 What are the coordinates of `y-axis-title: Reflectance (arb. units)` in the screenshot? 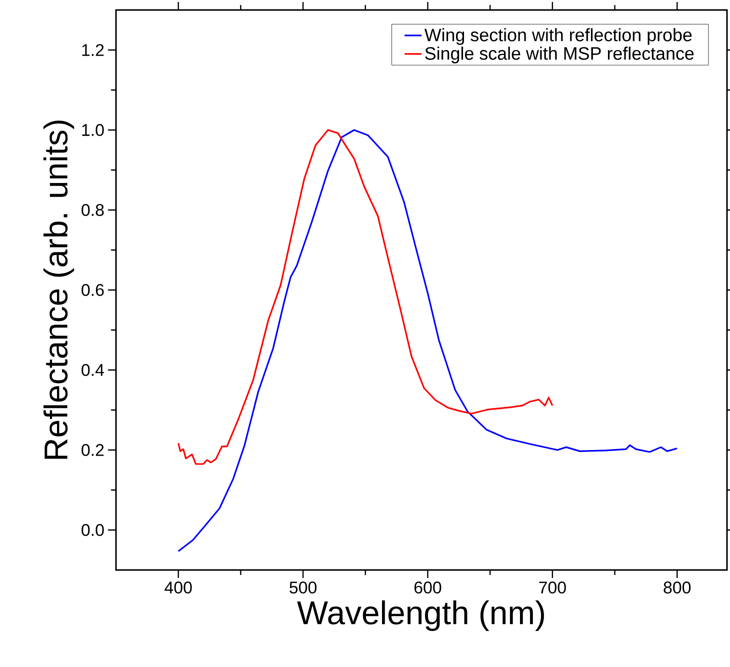 It's located at (58, 289).